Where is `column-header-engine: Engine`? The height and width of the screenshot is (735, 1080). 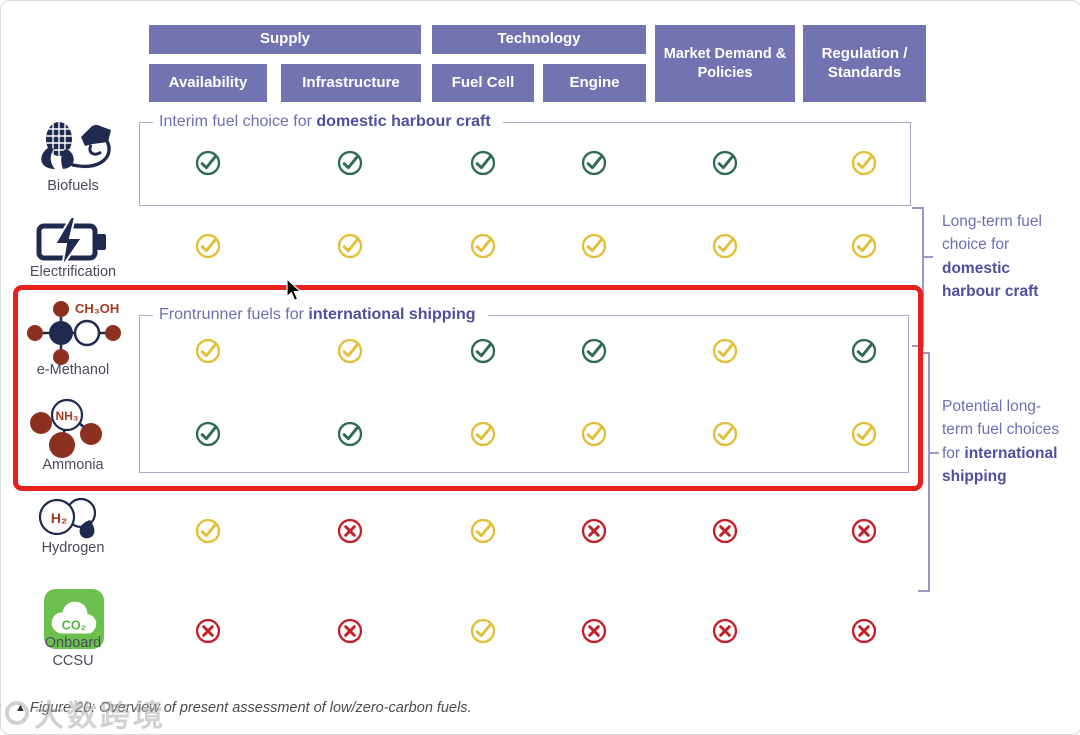
column-header-engine: Engine is located at coordinates (594, 83).